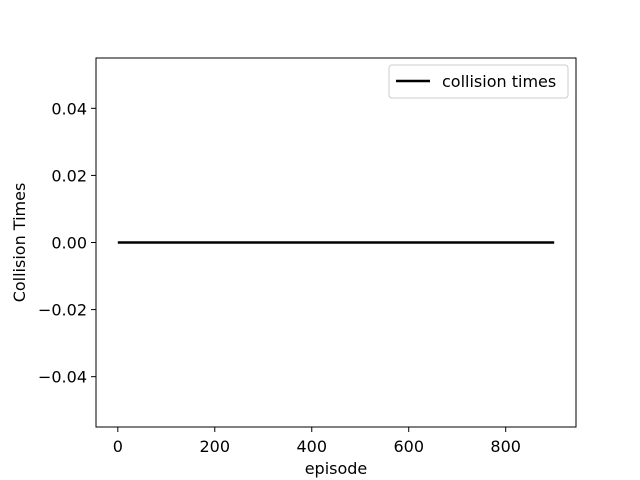  Describe the element at coordinates (69, 108) in the screenshot. I see `y-tick-label: 0.04` at that location.